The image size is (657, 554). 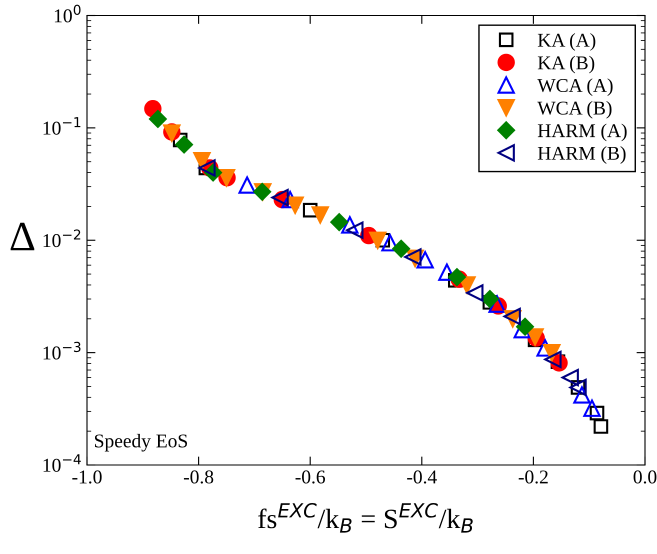 I want to click on legend-label: KA (A), so click(x=567, y=42).